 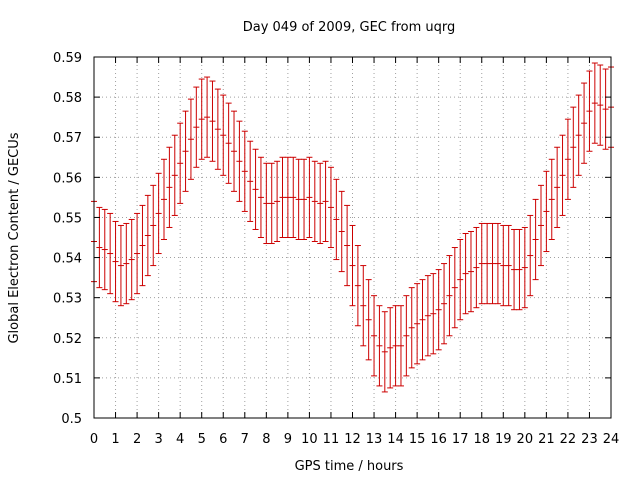 What do you see at coordinates (180, 439) in the screenshot?
I see `x-tick-label: 4` at bounding box center [180, 439].